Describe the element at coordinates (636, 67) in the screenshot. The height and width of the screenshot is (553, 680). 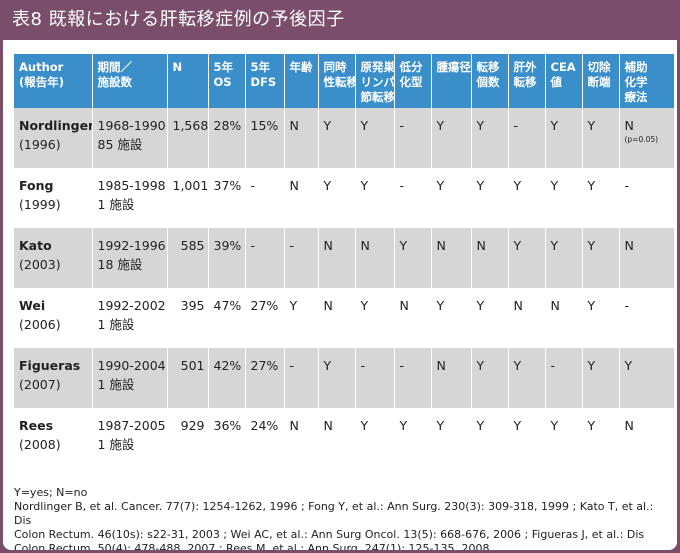
I see `header-text: 補助` at that location.